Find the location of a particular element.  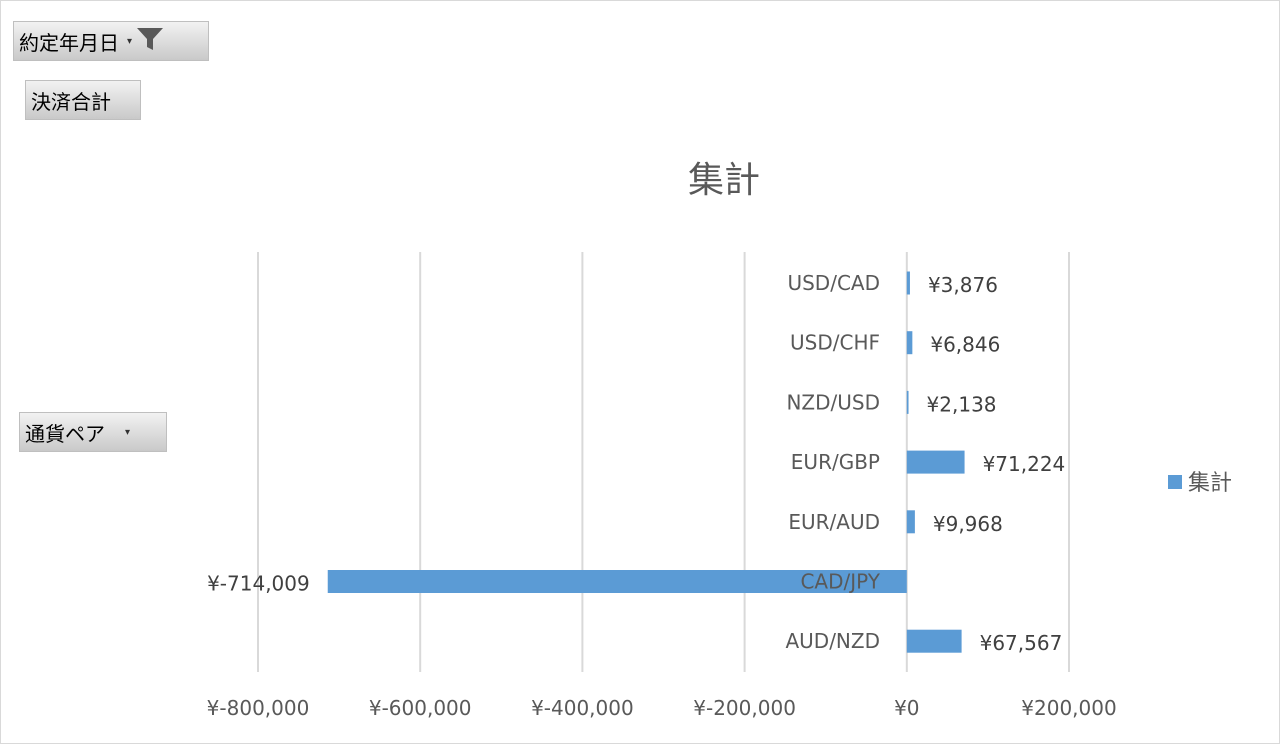

category-label: CAD/JPY is located at coordinates (840, 582).